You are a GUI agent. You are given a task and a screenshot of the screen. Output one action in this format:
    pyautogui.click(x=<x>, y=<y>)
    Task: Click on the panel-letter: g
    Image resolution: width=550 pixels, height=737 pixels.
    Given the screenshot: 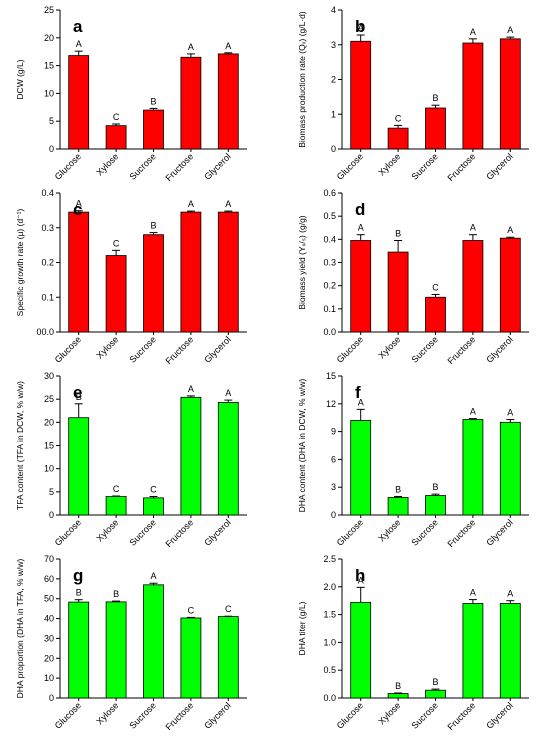 What is the action you would take?
    pyautogui.click(x=78, y=575)
    